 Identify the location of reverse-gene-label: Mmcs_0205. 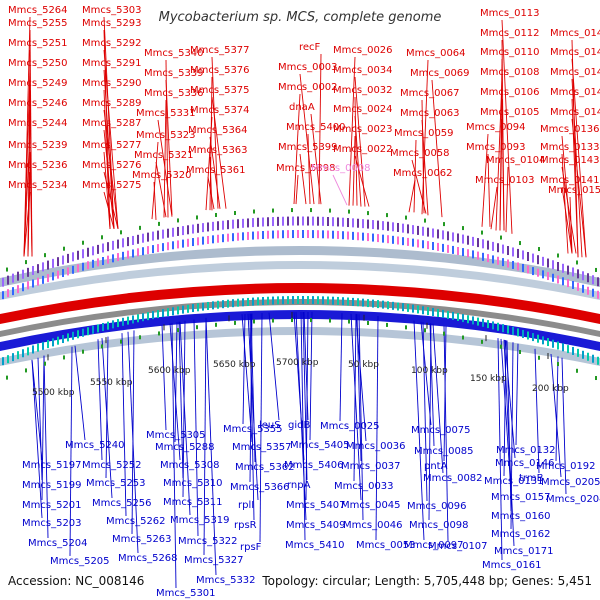
(570, 482).